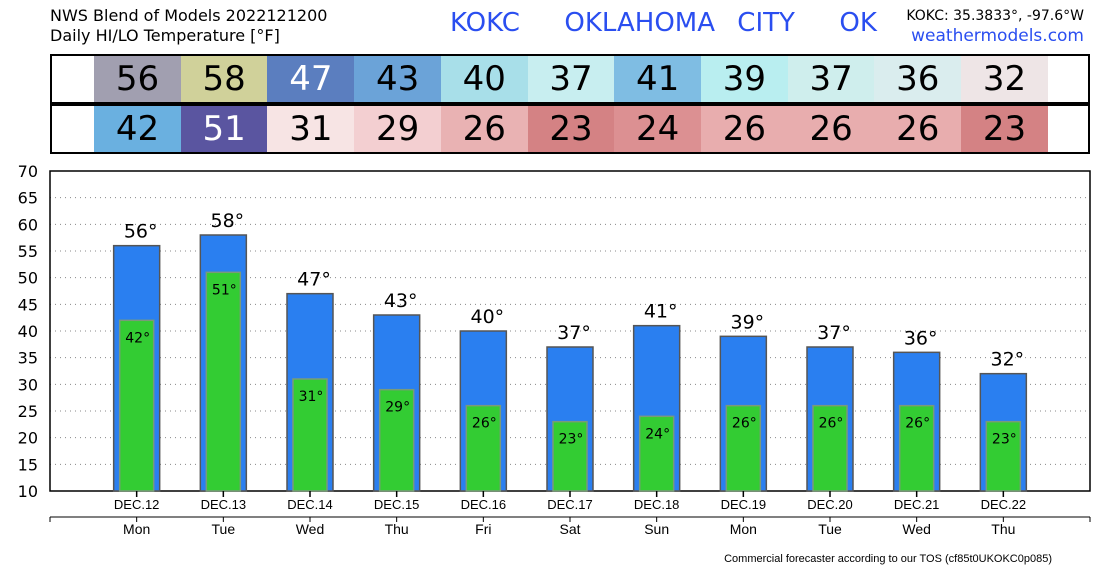  What do you see at coordinates (658, 129) in the screenshot?
I see `low-temp-cell: 24` at bounding box center [658, 129].